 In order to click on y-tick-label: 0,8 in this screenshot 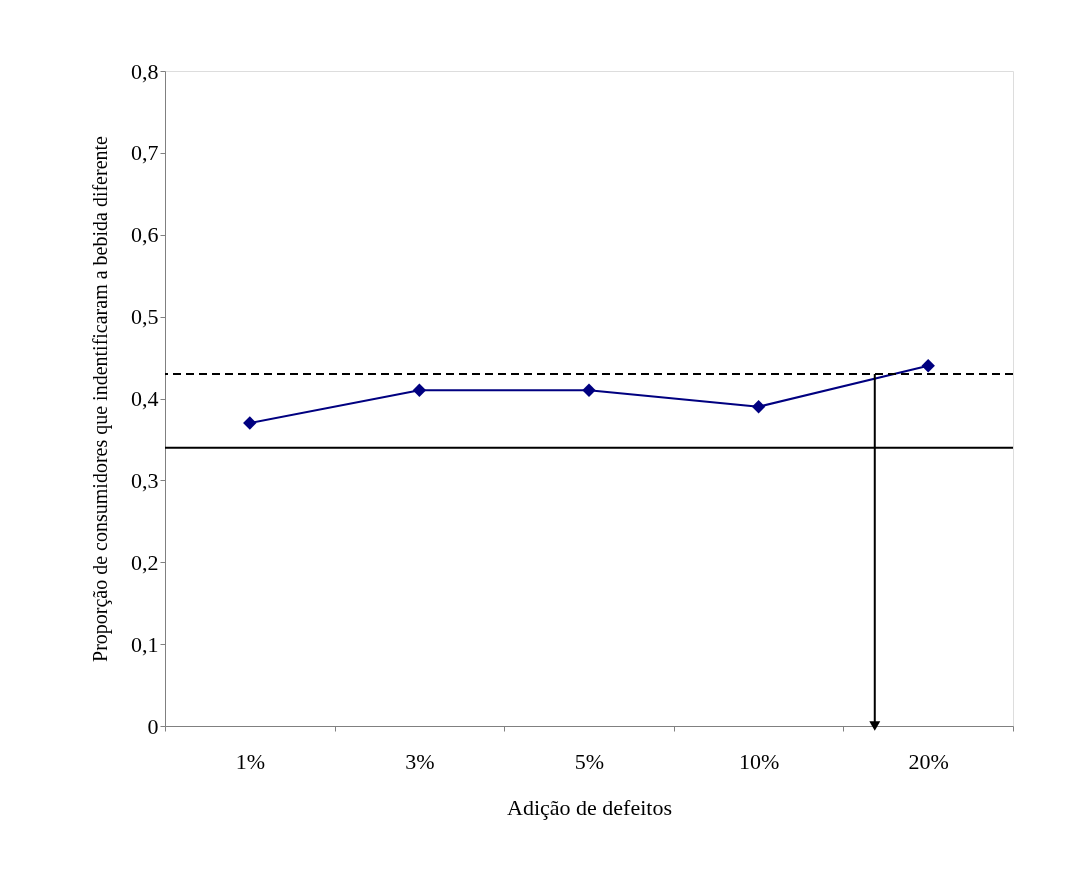, I will do `click(145, 71)`.